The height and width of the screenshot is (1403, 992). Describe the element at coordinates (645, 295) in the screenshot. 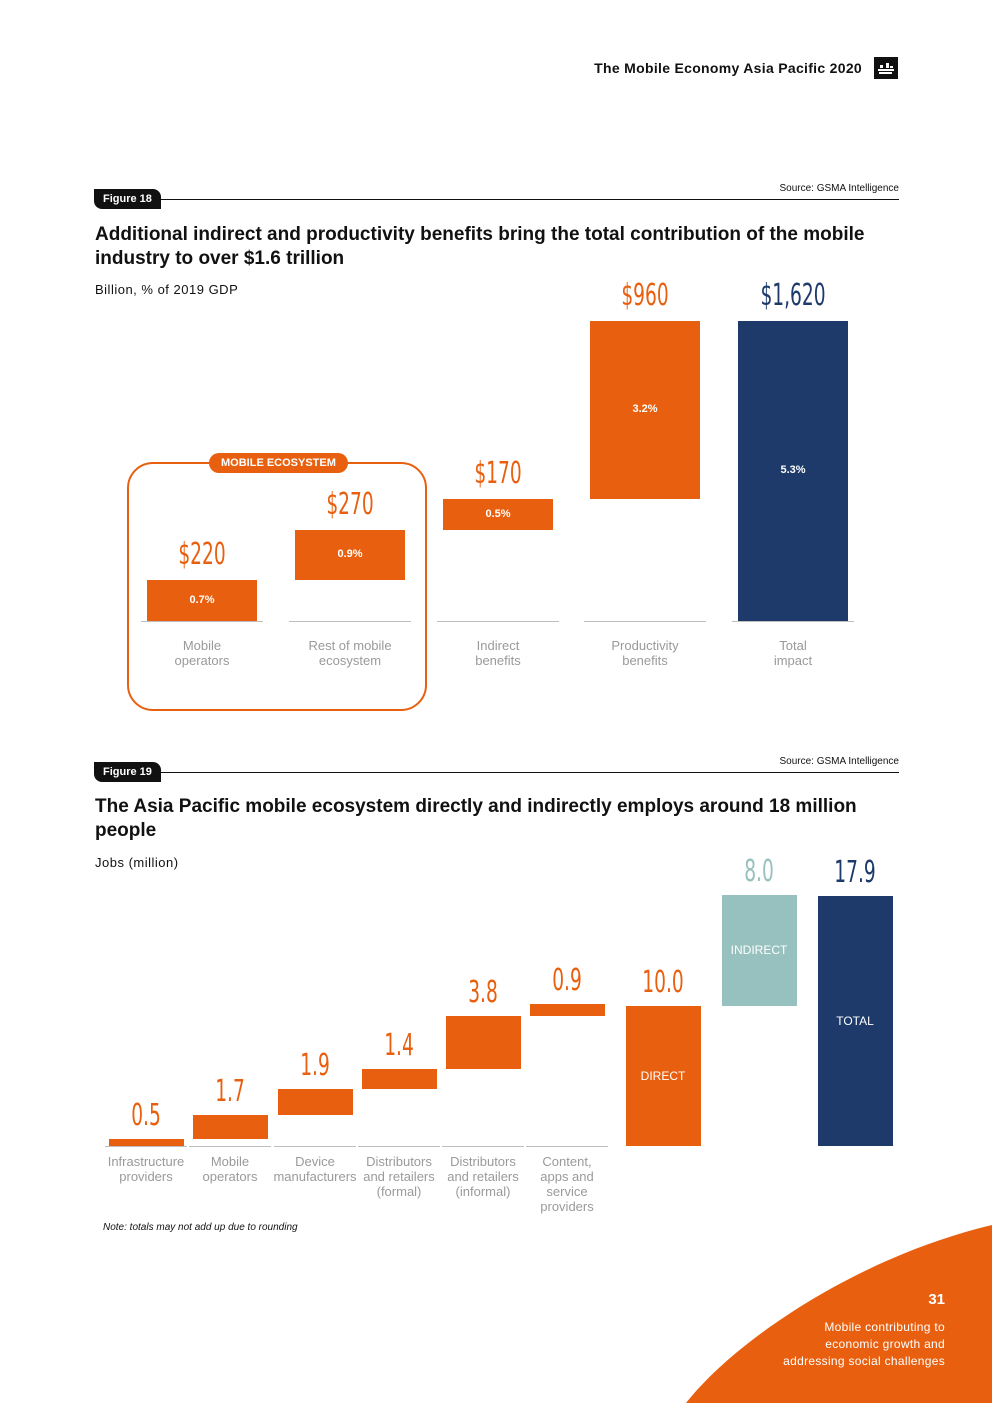

I see `value-label: $960` at that location.